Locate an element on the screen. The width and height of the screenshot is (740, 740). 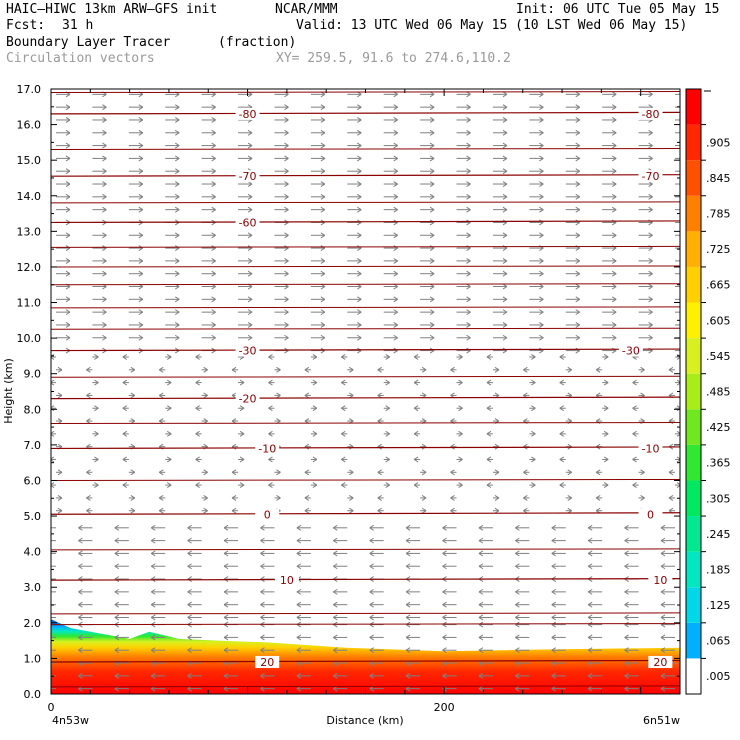
isotherm-label: -10 is located at coordinates (651, 448).